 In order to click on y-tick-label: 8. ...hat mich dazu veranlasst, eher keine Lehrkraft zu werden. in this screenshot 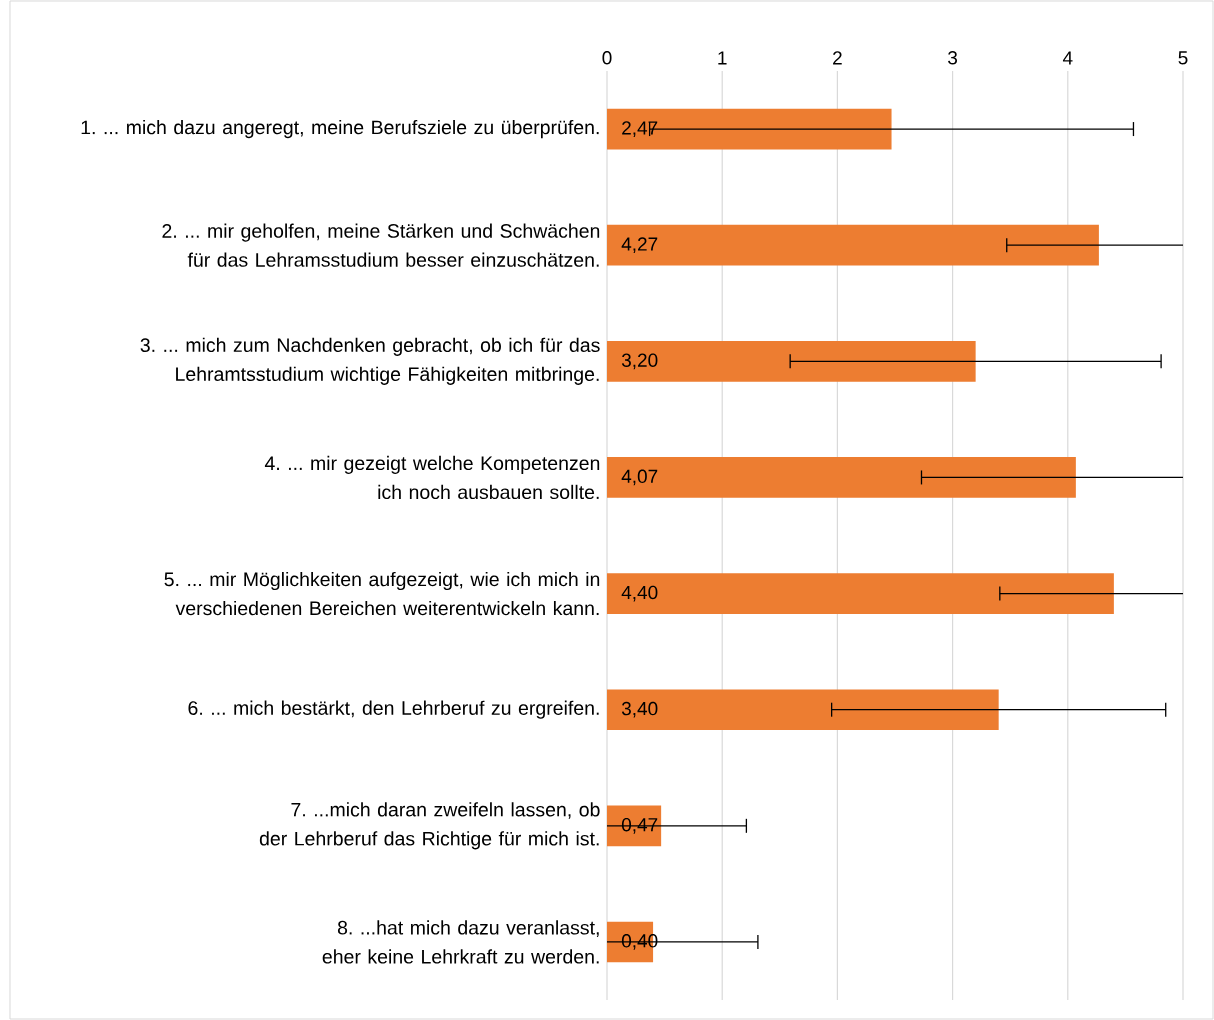, I will do `click(460, 942)`.